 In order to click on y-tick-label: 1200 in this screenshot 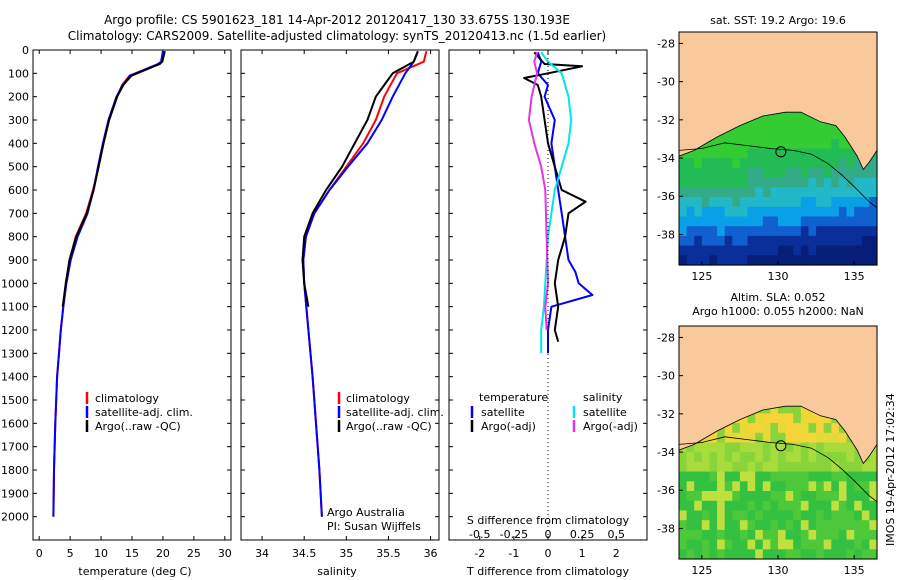, I will do `click(15, 330)`.